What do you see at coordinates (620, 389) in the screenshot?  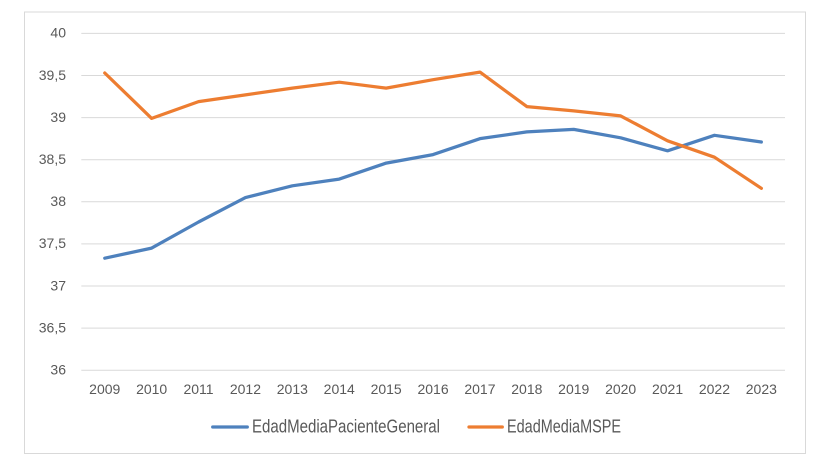 I see `svg-text: 2020` at bounding box center [620, 389].